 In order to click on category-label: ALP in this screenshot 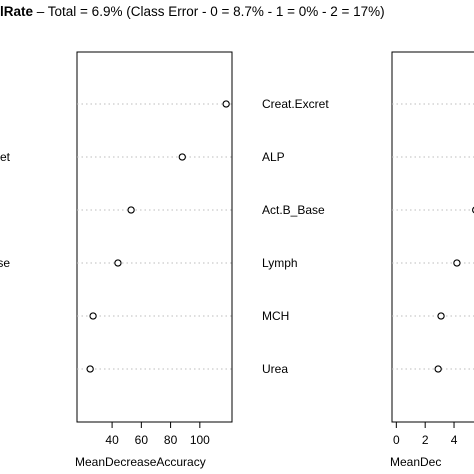, I will do `click(273, 157)`.